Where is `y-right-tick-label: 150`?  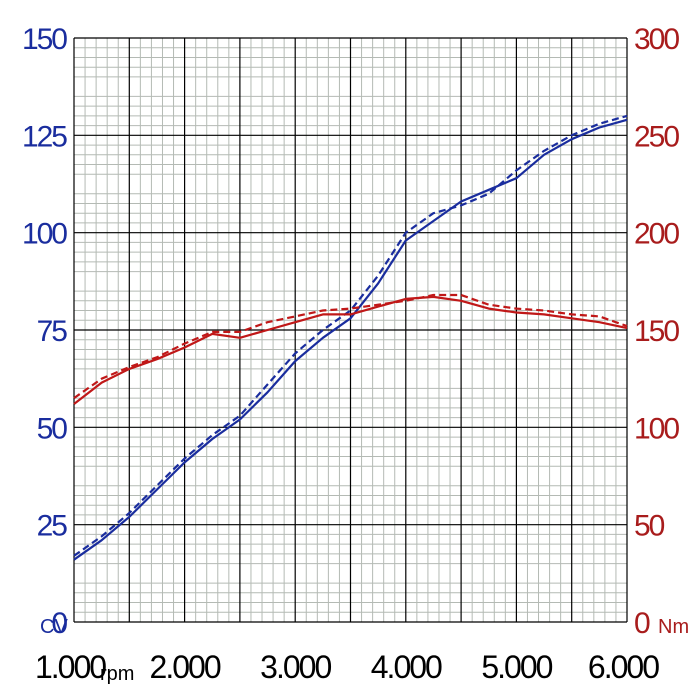 y-right-tick-label: 150 is located at coordinates (656, 331).